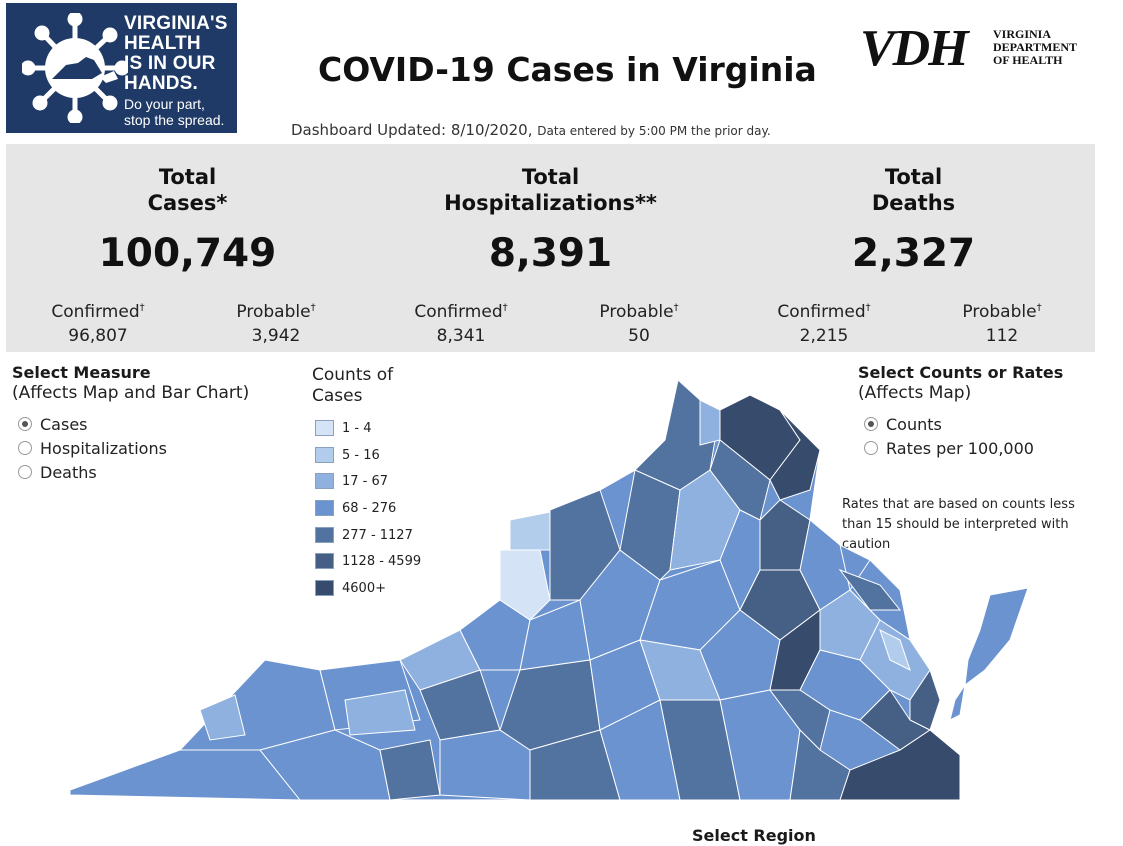  Describe the element at coordinates (369, 508) in the screenshot. I see `legend-label: 68 - 276` at that location.